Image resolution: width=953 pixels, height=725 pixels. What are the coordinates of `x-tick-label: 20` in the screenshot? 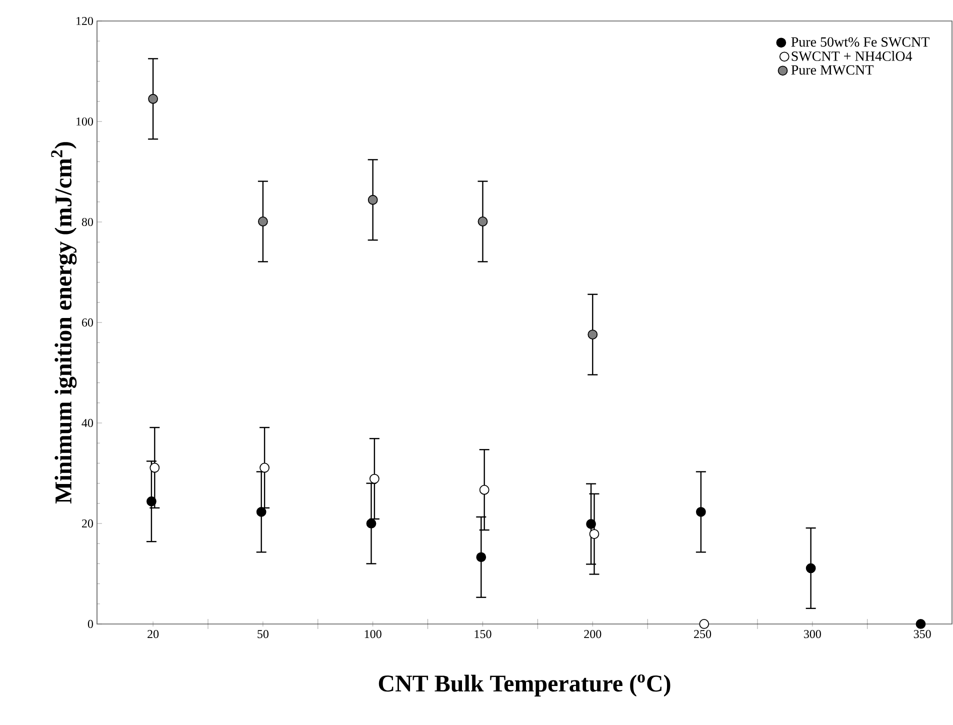 It's located at (153, 634).